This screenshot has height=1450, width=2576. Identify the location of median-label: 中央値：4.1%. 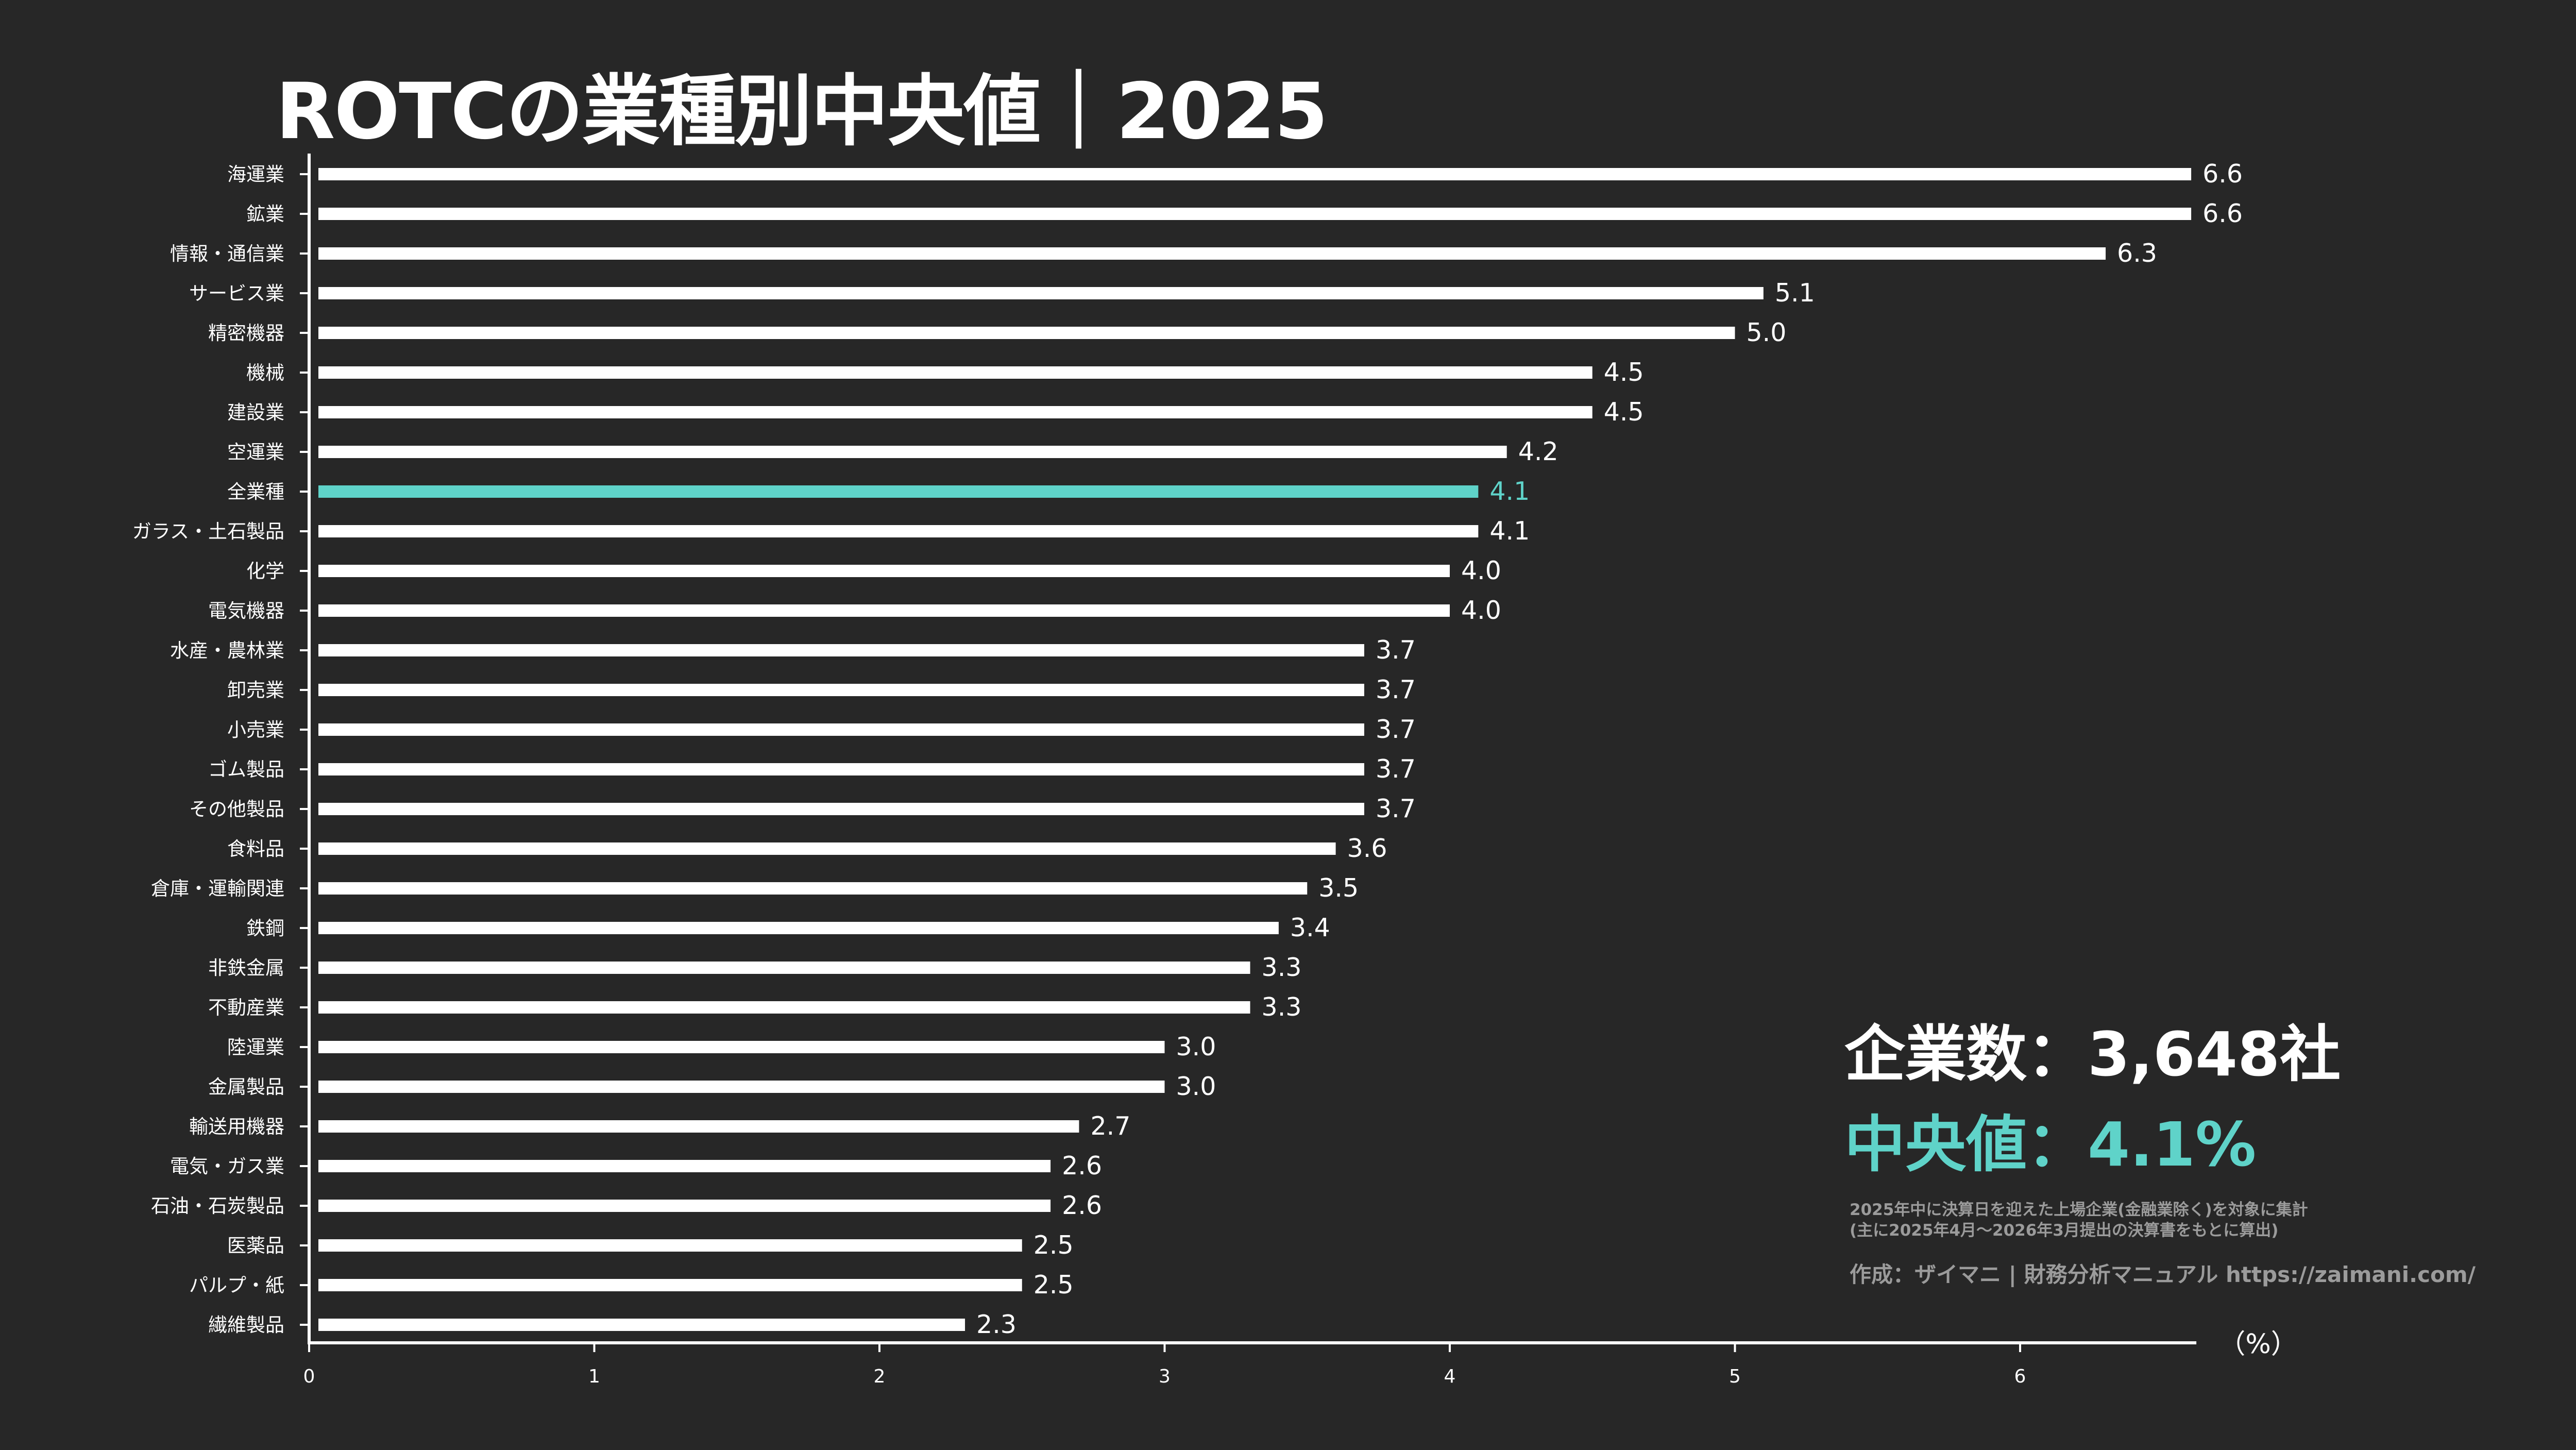
(2050, 1145).